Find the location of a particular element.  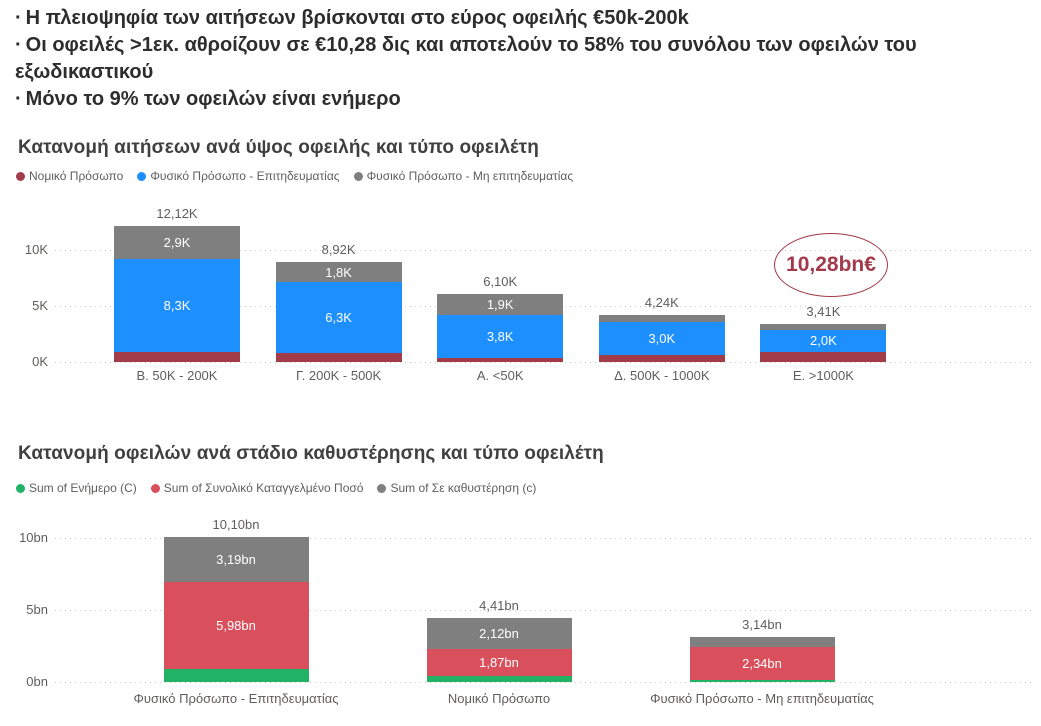

segment-data-label: 5,98bn is located at coordinates (236, 626).